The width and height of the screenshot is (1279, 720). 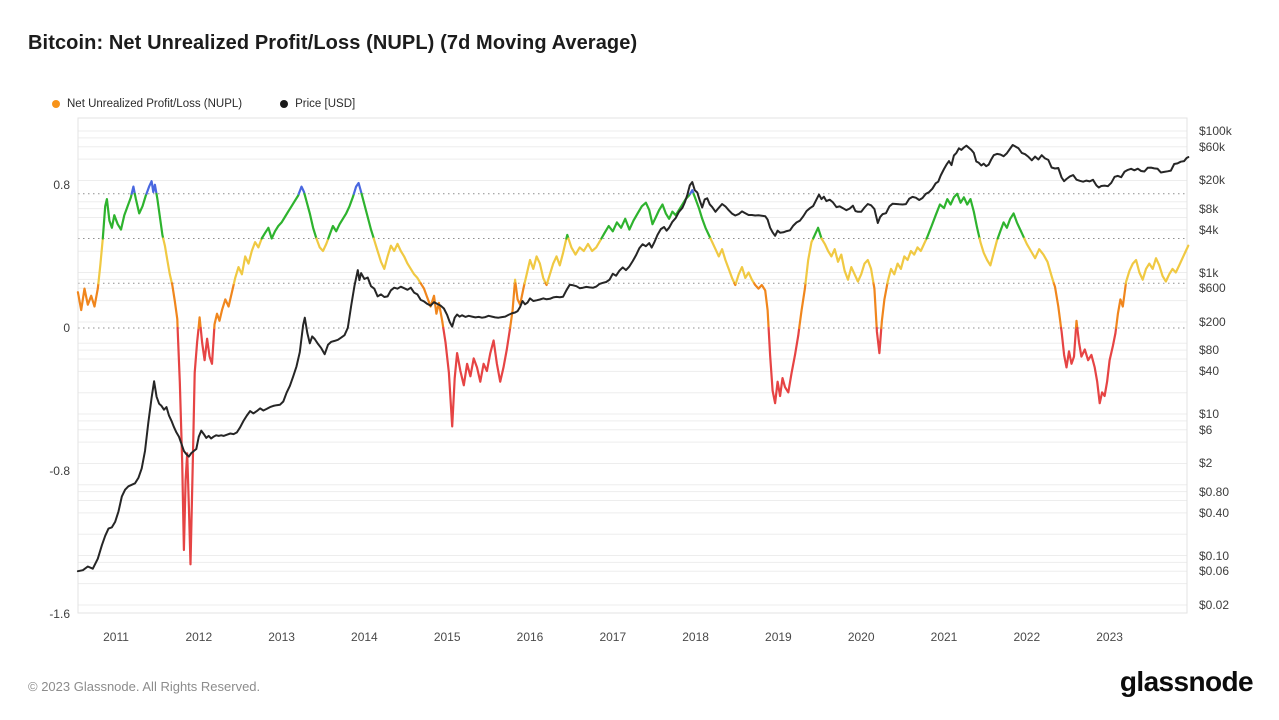 What do you see at coordinates (1212, 288) in the screenshot?
I see `right-axis-tick-label: $600` at bounding box center [1212, 288].